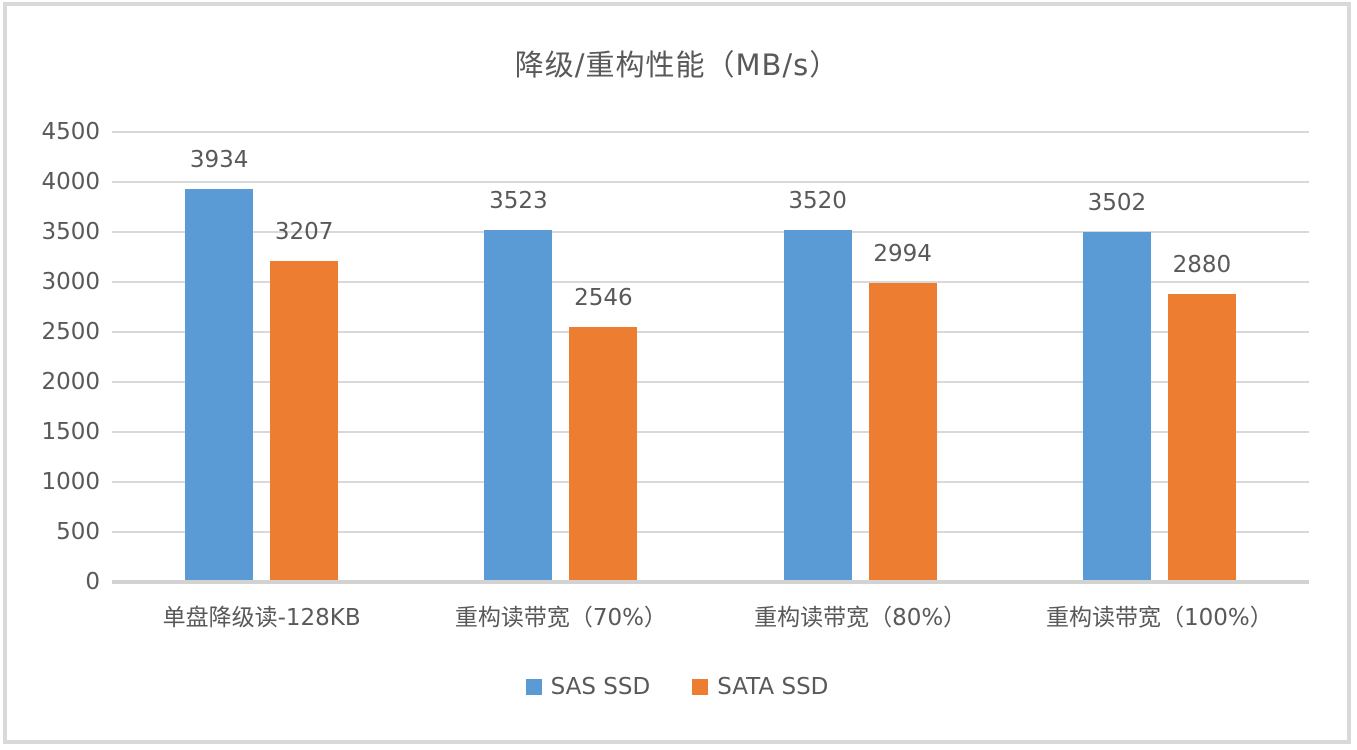  Describe the element at coordinates (70, 482) in the screenshot. I see `y-tick-label: 1000` at that location.